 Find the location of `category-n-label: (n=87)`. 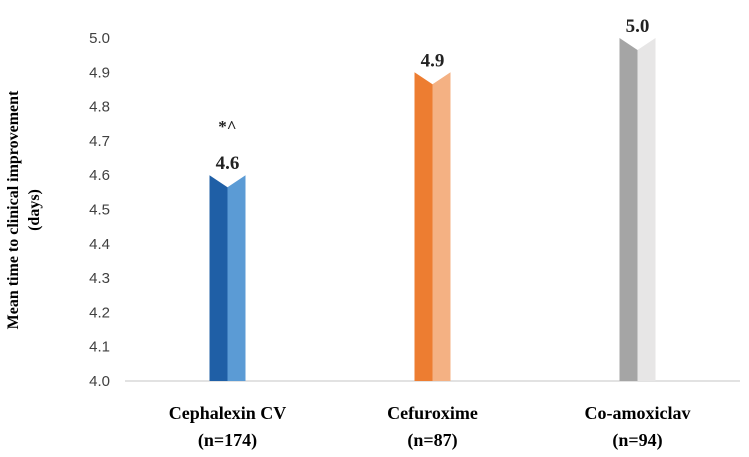

category-n-label: (n=87) is located at coordinates (432, 440).